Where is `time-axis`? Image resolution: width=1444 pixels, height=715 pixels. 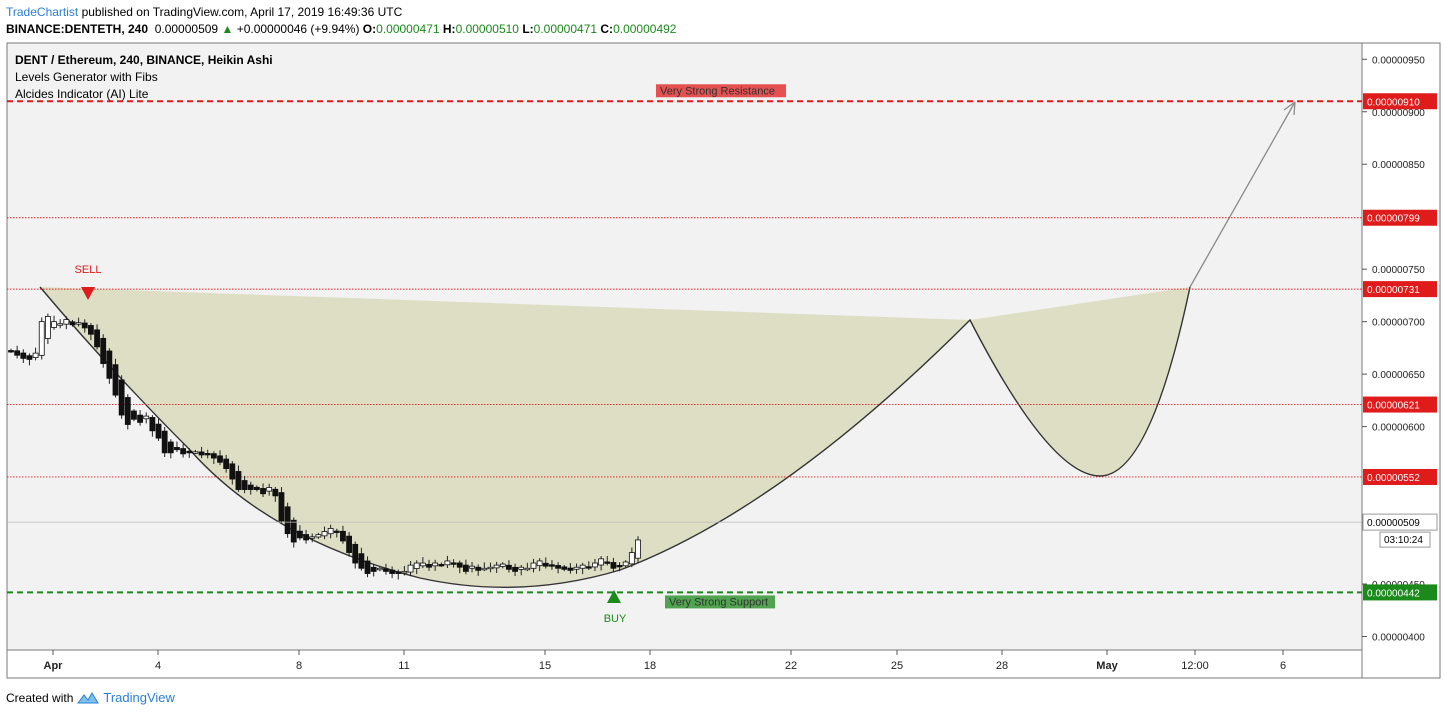
time-axis is located at coordinates (684, 664).